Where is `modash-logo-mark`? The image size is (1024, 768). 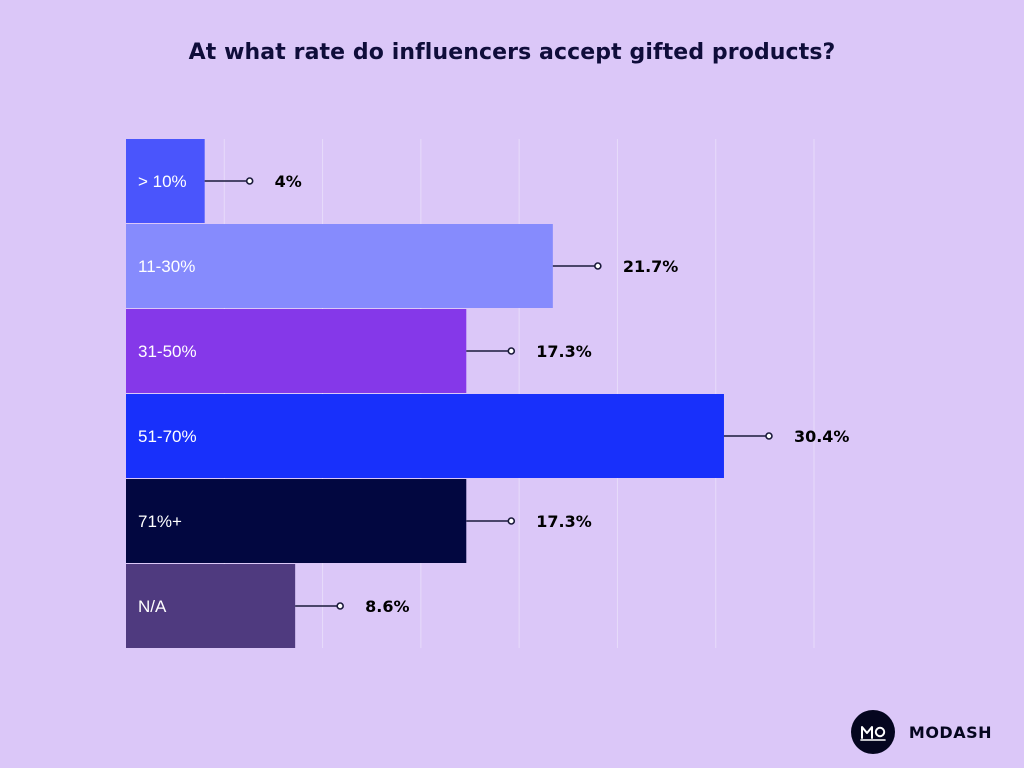
modash-logo-mark is located at coordinates (873, 733).